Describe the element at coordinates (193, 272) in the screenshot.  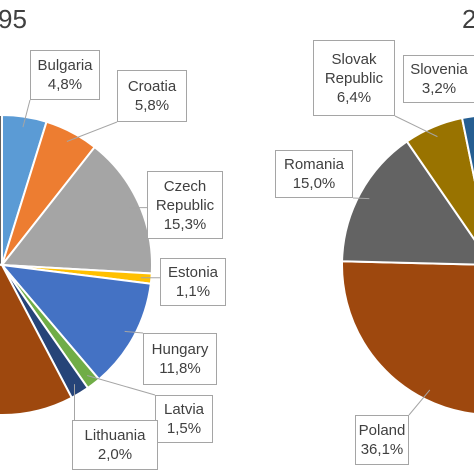
I see `category-label: Estonia` at that location.